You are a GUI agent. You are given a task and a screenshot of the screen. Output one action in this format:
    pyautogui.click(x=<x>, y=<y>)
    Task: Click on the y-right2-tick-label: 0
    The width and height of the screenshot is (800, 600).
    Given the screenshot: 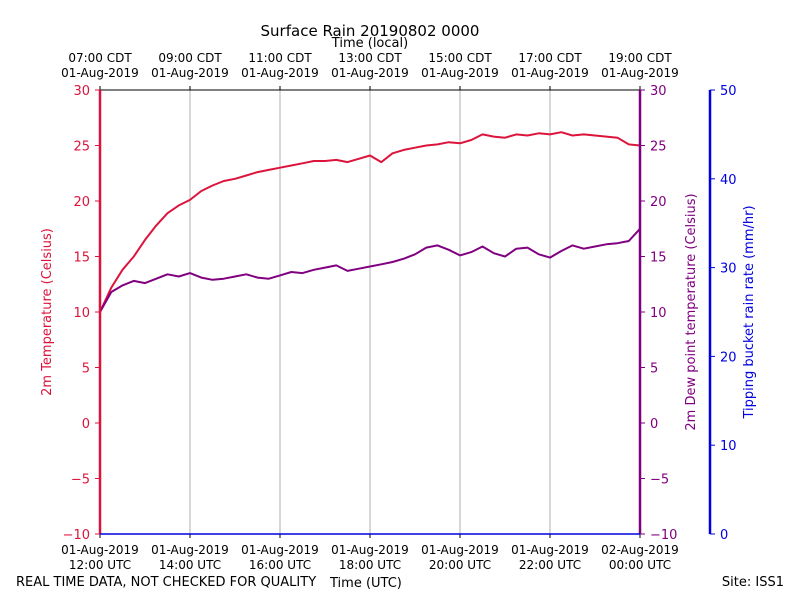 What is the action you would take?
    pyautogui.click(x=724, y=535)
    